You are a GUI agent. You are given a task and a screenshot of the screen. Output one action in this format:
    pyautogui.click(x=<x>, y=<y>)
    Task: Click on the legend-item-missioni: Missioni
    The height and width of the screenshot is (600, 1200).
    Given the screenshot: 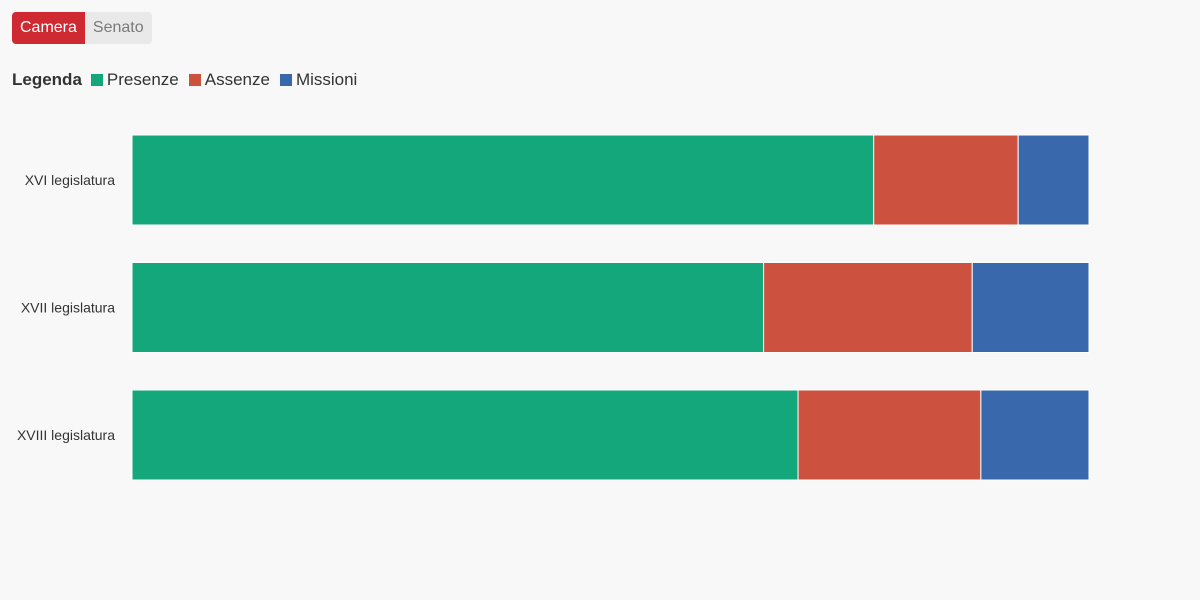 What is the action you would take?
    pyautogui.click(x=318, y=80)
    